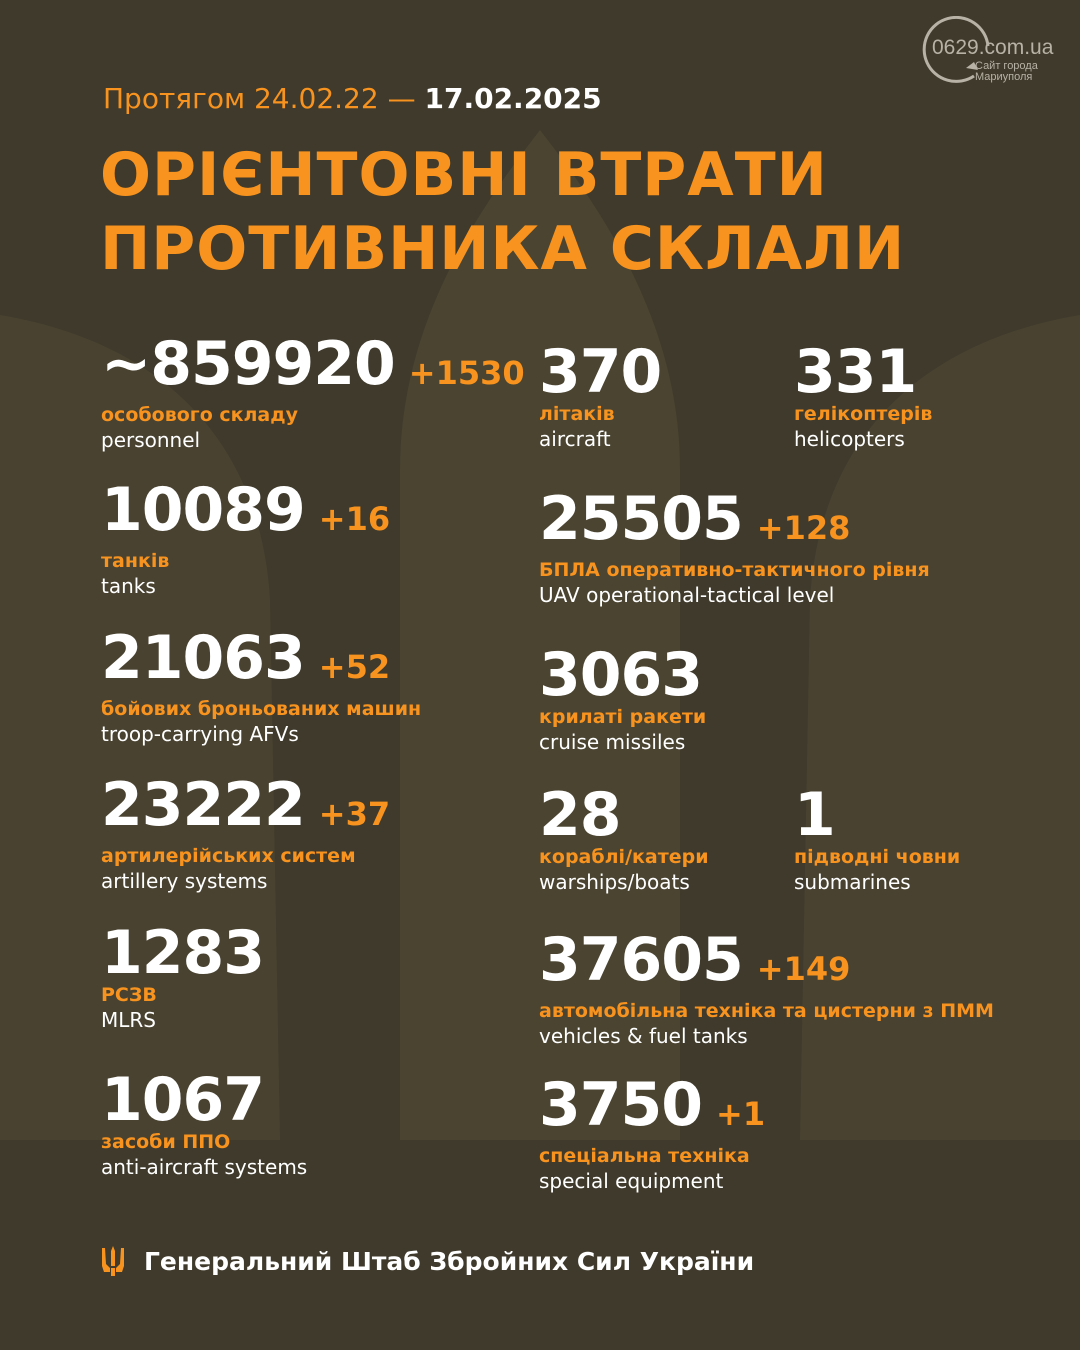 This screenshot has height=1350, width=1080. Describe the element at coordinates (503, 212) in the screenshot. I see `page-title: ОРІЄНТОВНІ ВТРАТИ ПРОТИВНИКА СКЛАЛИ` at that location.